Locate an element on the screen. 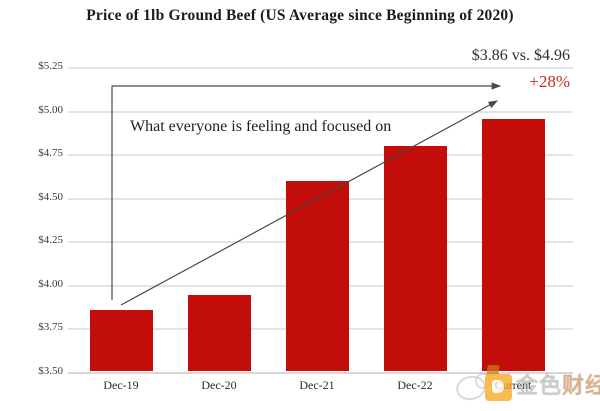  y-axis-tick-label: $4.75 is located at coordinates (50, 153).